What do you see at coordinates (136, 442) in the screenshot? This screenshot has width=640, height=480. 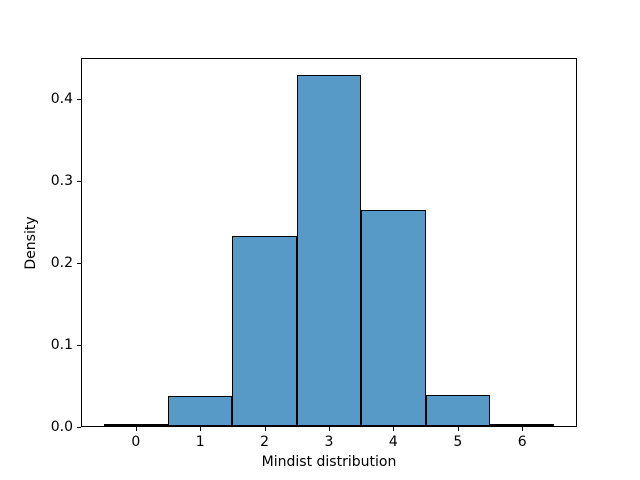 I see `x-tick-label: 0` at bounding box center [136, 442].